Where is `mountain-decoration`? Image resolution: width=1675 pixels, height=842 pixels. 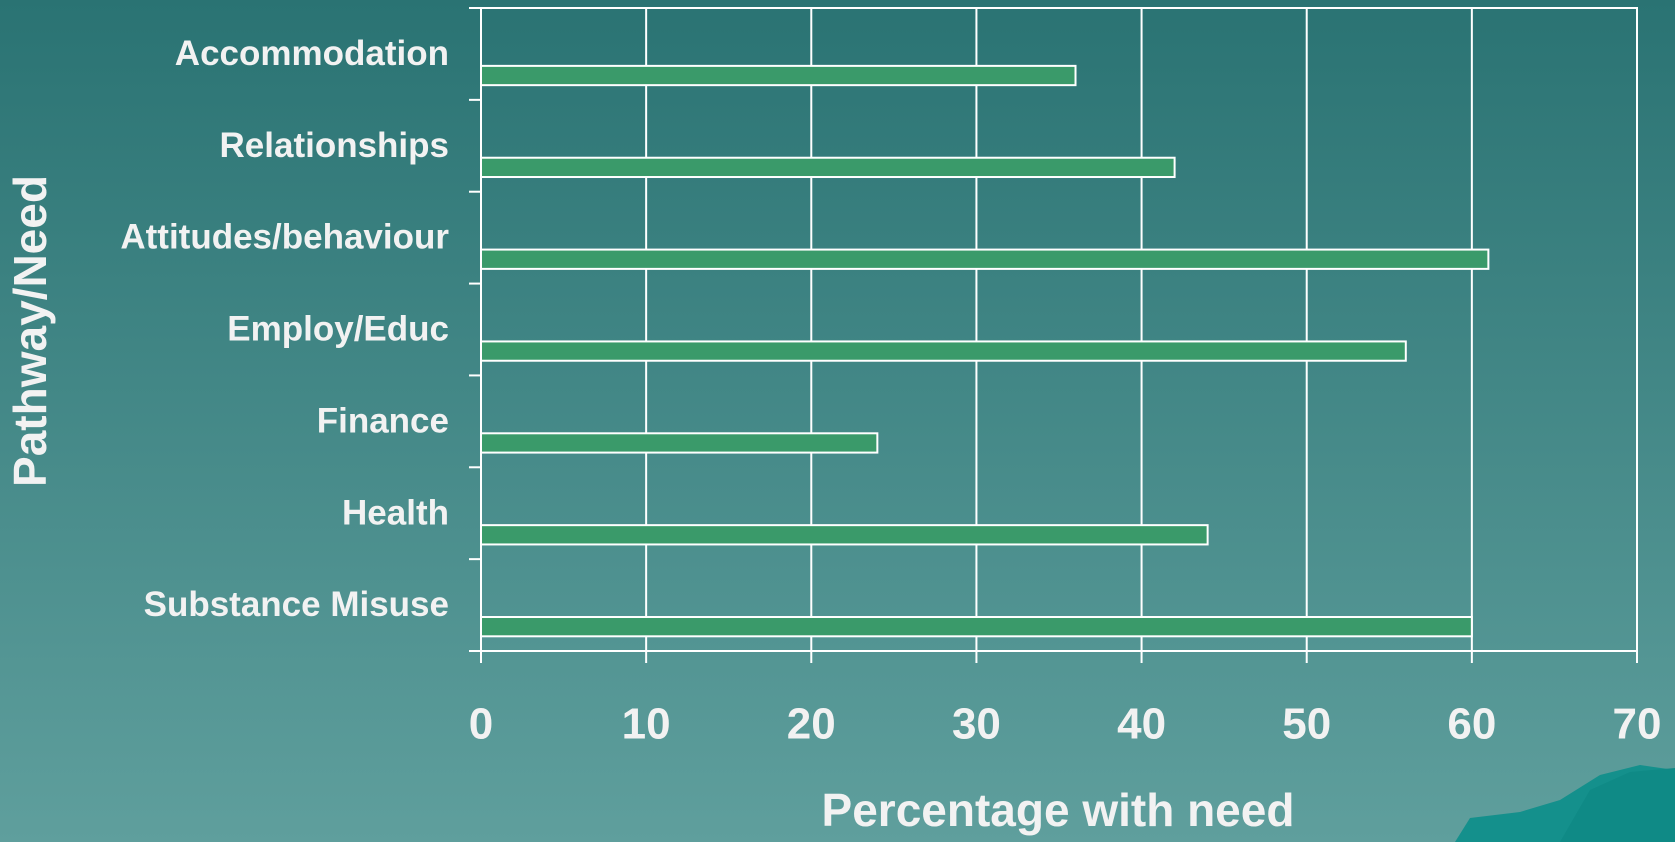
mountain-decoration is located at coordinates (1617, 805).